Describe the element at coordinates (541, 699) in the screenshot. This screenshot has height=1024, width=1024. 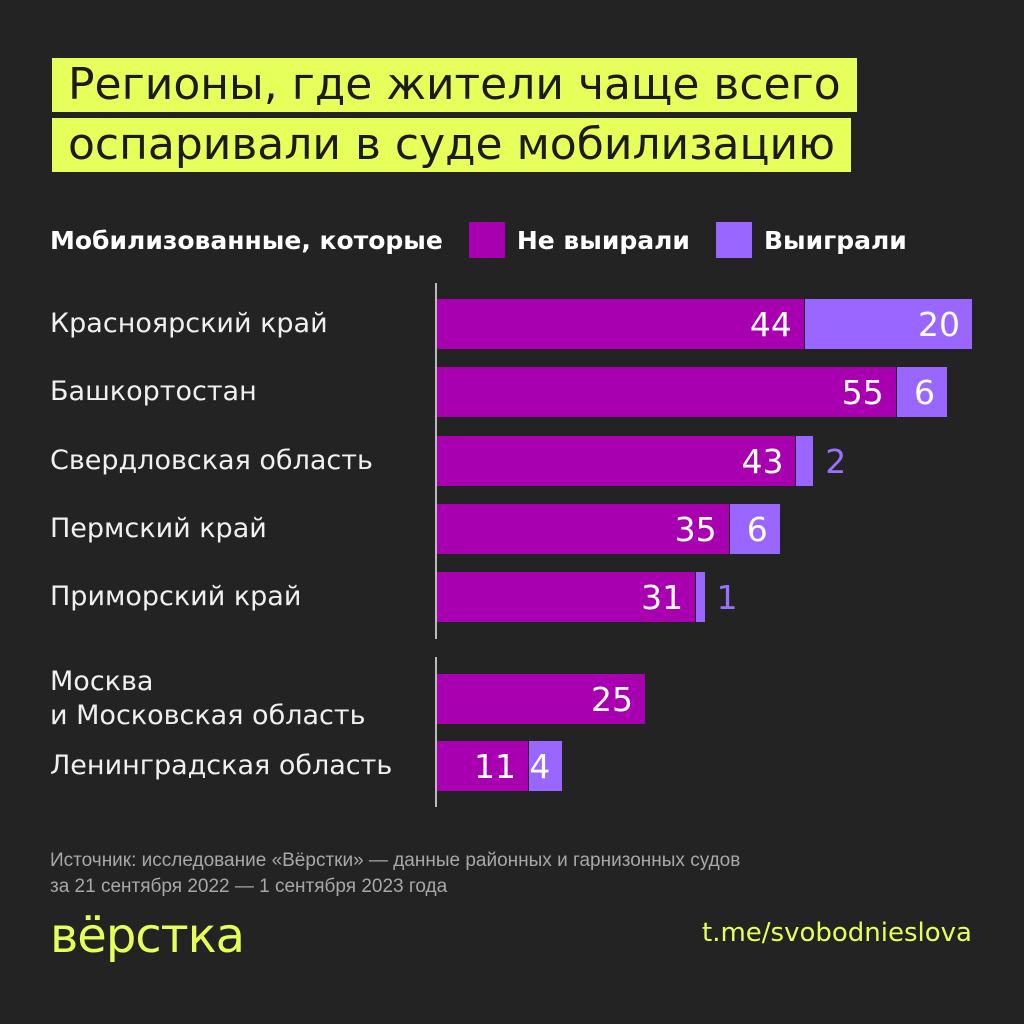
I see `bar-lost: 25` at that location.